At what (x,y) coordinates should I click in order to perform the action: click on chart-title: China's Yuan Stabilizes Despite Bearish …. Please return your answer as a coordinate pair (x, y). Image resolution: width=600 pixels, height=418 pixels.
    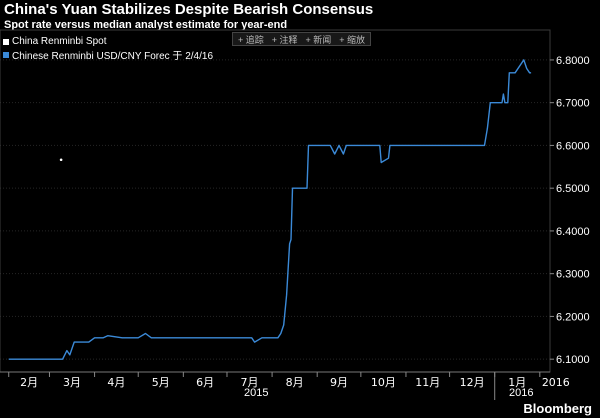
    Looking at the image, I should click on (189, 9).